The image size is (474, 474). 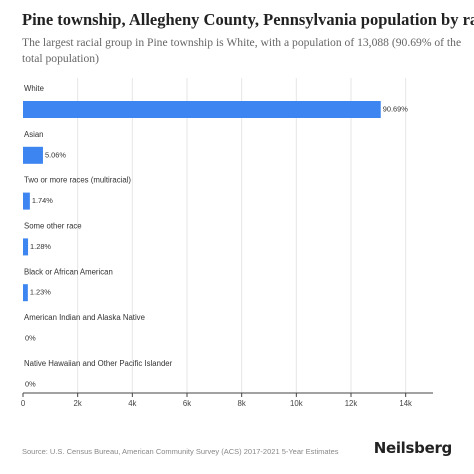 I want to click on data-label: 90.69%, so click(x=395, y=108).